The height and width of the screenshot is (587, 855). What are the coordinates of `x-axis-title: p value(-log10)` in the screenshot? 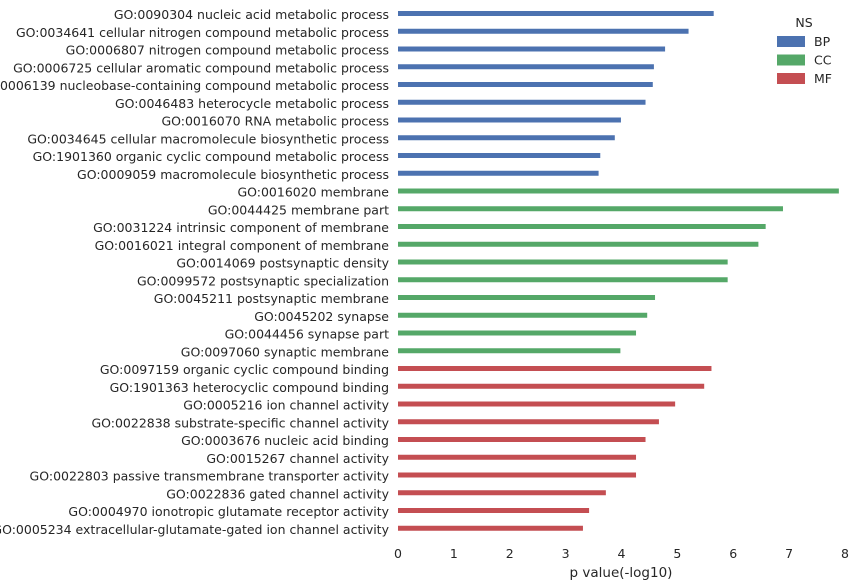 It's located at (621, 573).